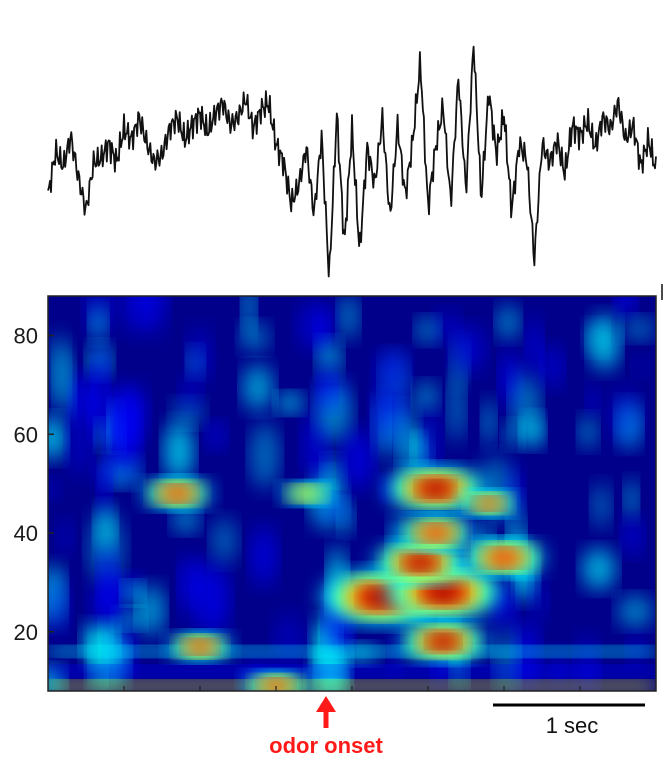 The height and width of the screenshot is (766, 666). Describe the element at coordinates (326, 727) in the screenshot. I see `odor-onset-marker: odor onset` at that location.